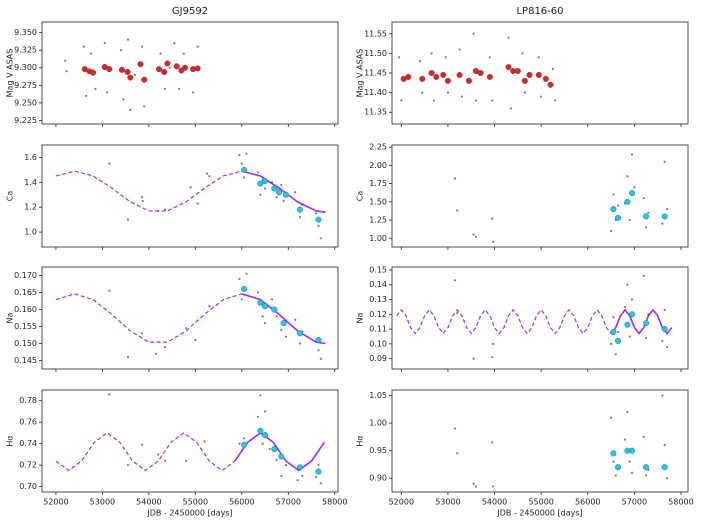 Image resolution: width=706 pixels, height=524 pixels. Describe the element at coordinates (25, 85) in the screenshot. I see `y-tick-label: 9.275` at that location.